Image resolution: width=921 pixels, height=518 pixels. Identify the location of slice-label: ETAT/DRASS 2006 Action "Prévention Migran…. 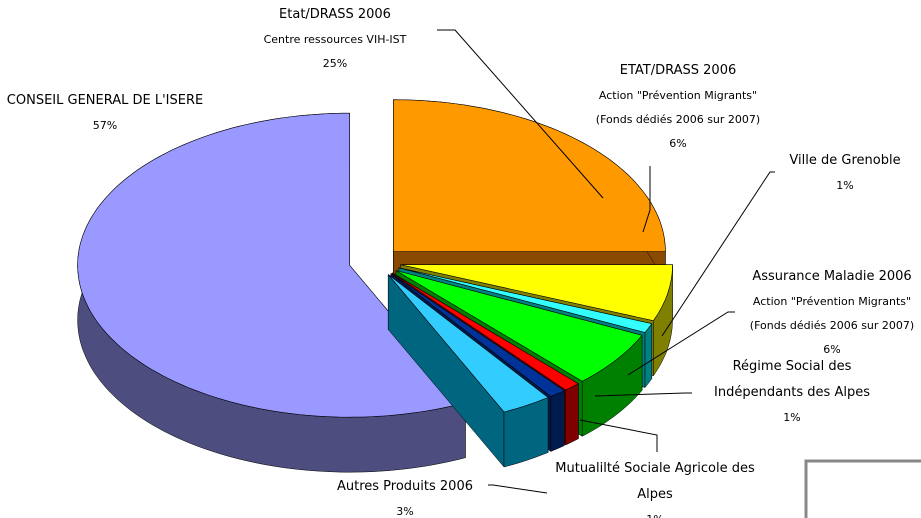
(678, 107).